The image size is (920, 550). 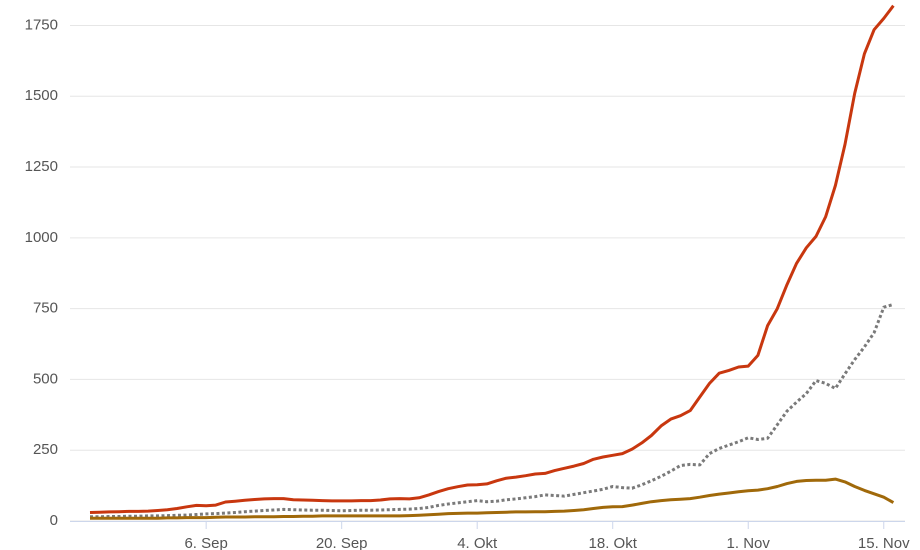 What do you see at coordinates (45, 449) in the screenshot?
I see `y-tick-label: 250` at bounding box center [45, 449].